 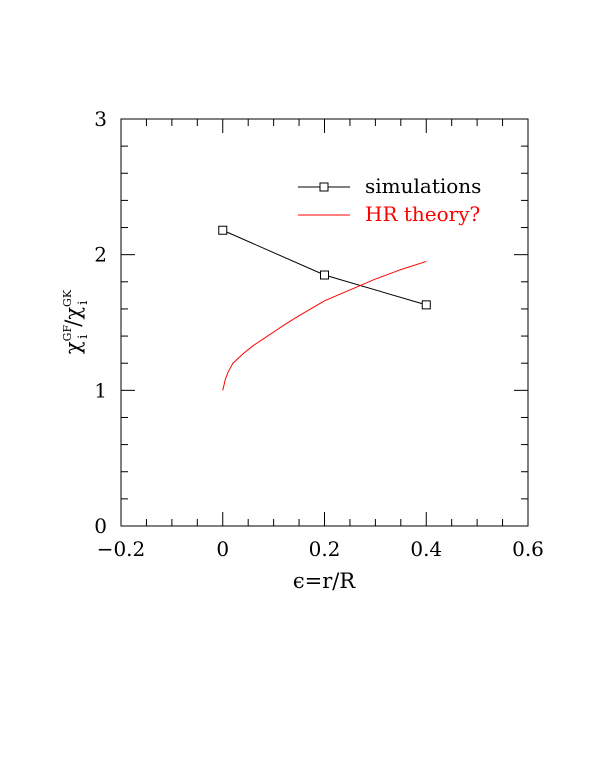 I want to click on y-label-chi: χ, so click(x=73, y=347).